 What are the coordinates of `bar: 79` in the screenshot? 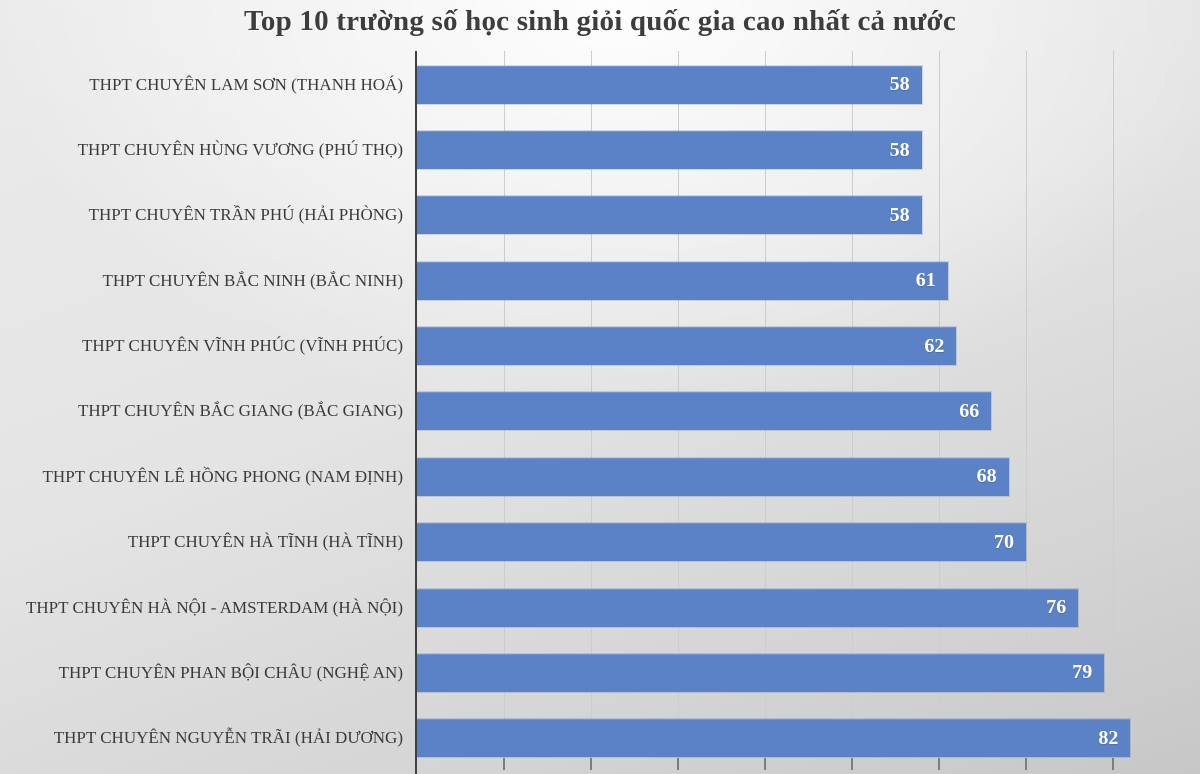 It's located at (761, 672).